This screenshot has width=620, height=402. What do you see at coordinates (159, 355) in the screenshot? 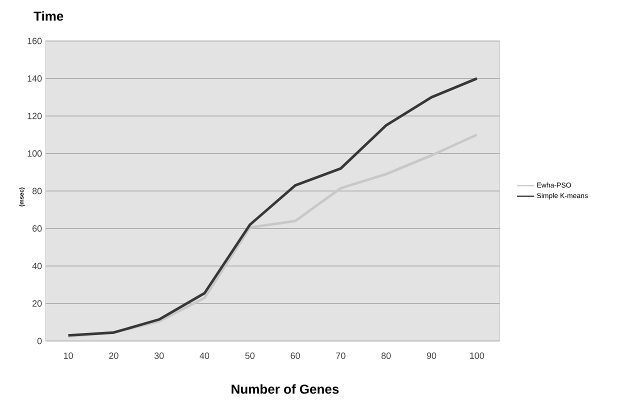
I see `x-tick-label: 30` at bounding box center [159, 355].